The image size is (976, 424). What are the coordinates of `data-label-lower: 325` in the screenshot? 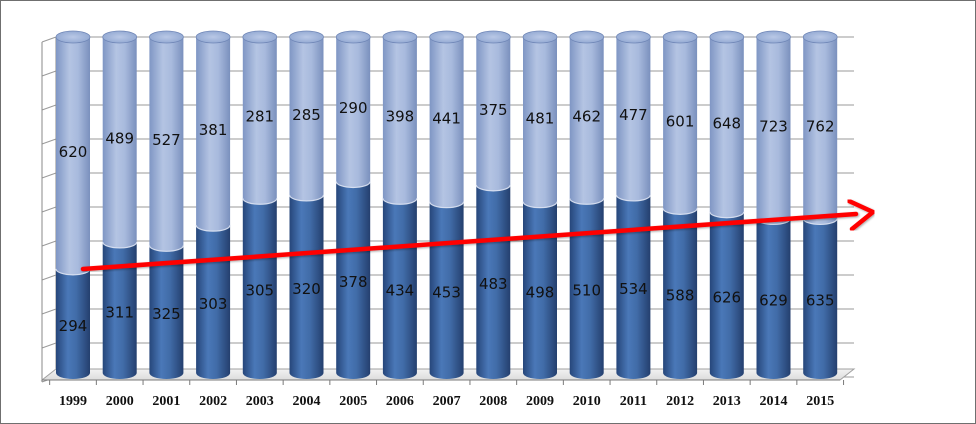 It's located at (166, 314).